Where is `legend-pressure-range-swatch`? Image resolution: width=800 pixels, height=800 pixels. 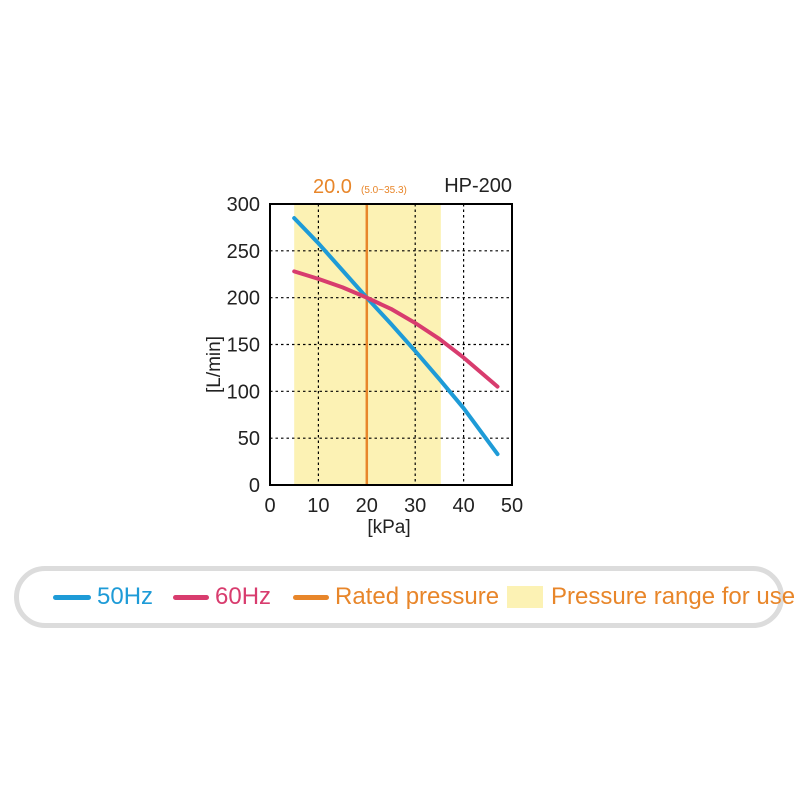
legend-pressure-range-swatch is located at coordinates (525, 597).